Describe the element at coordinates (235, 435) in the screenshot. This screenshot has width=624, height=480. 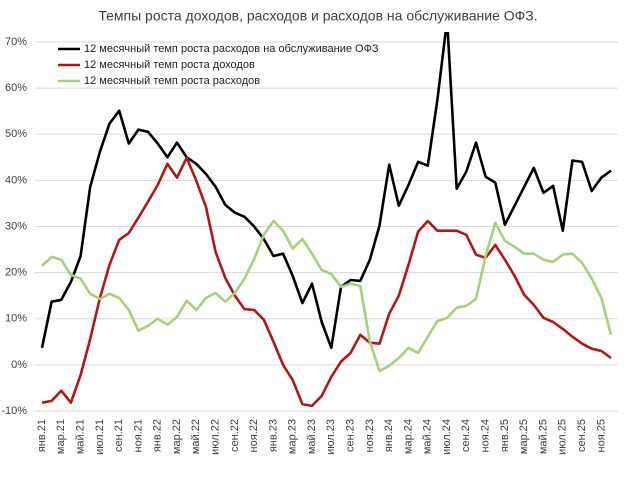
I see `x-tick-label: сен.22` at that location.